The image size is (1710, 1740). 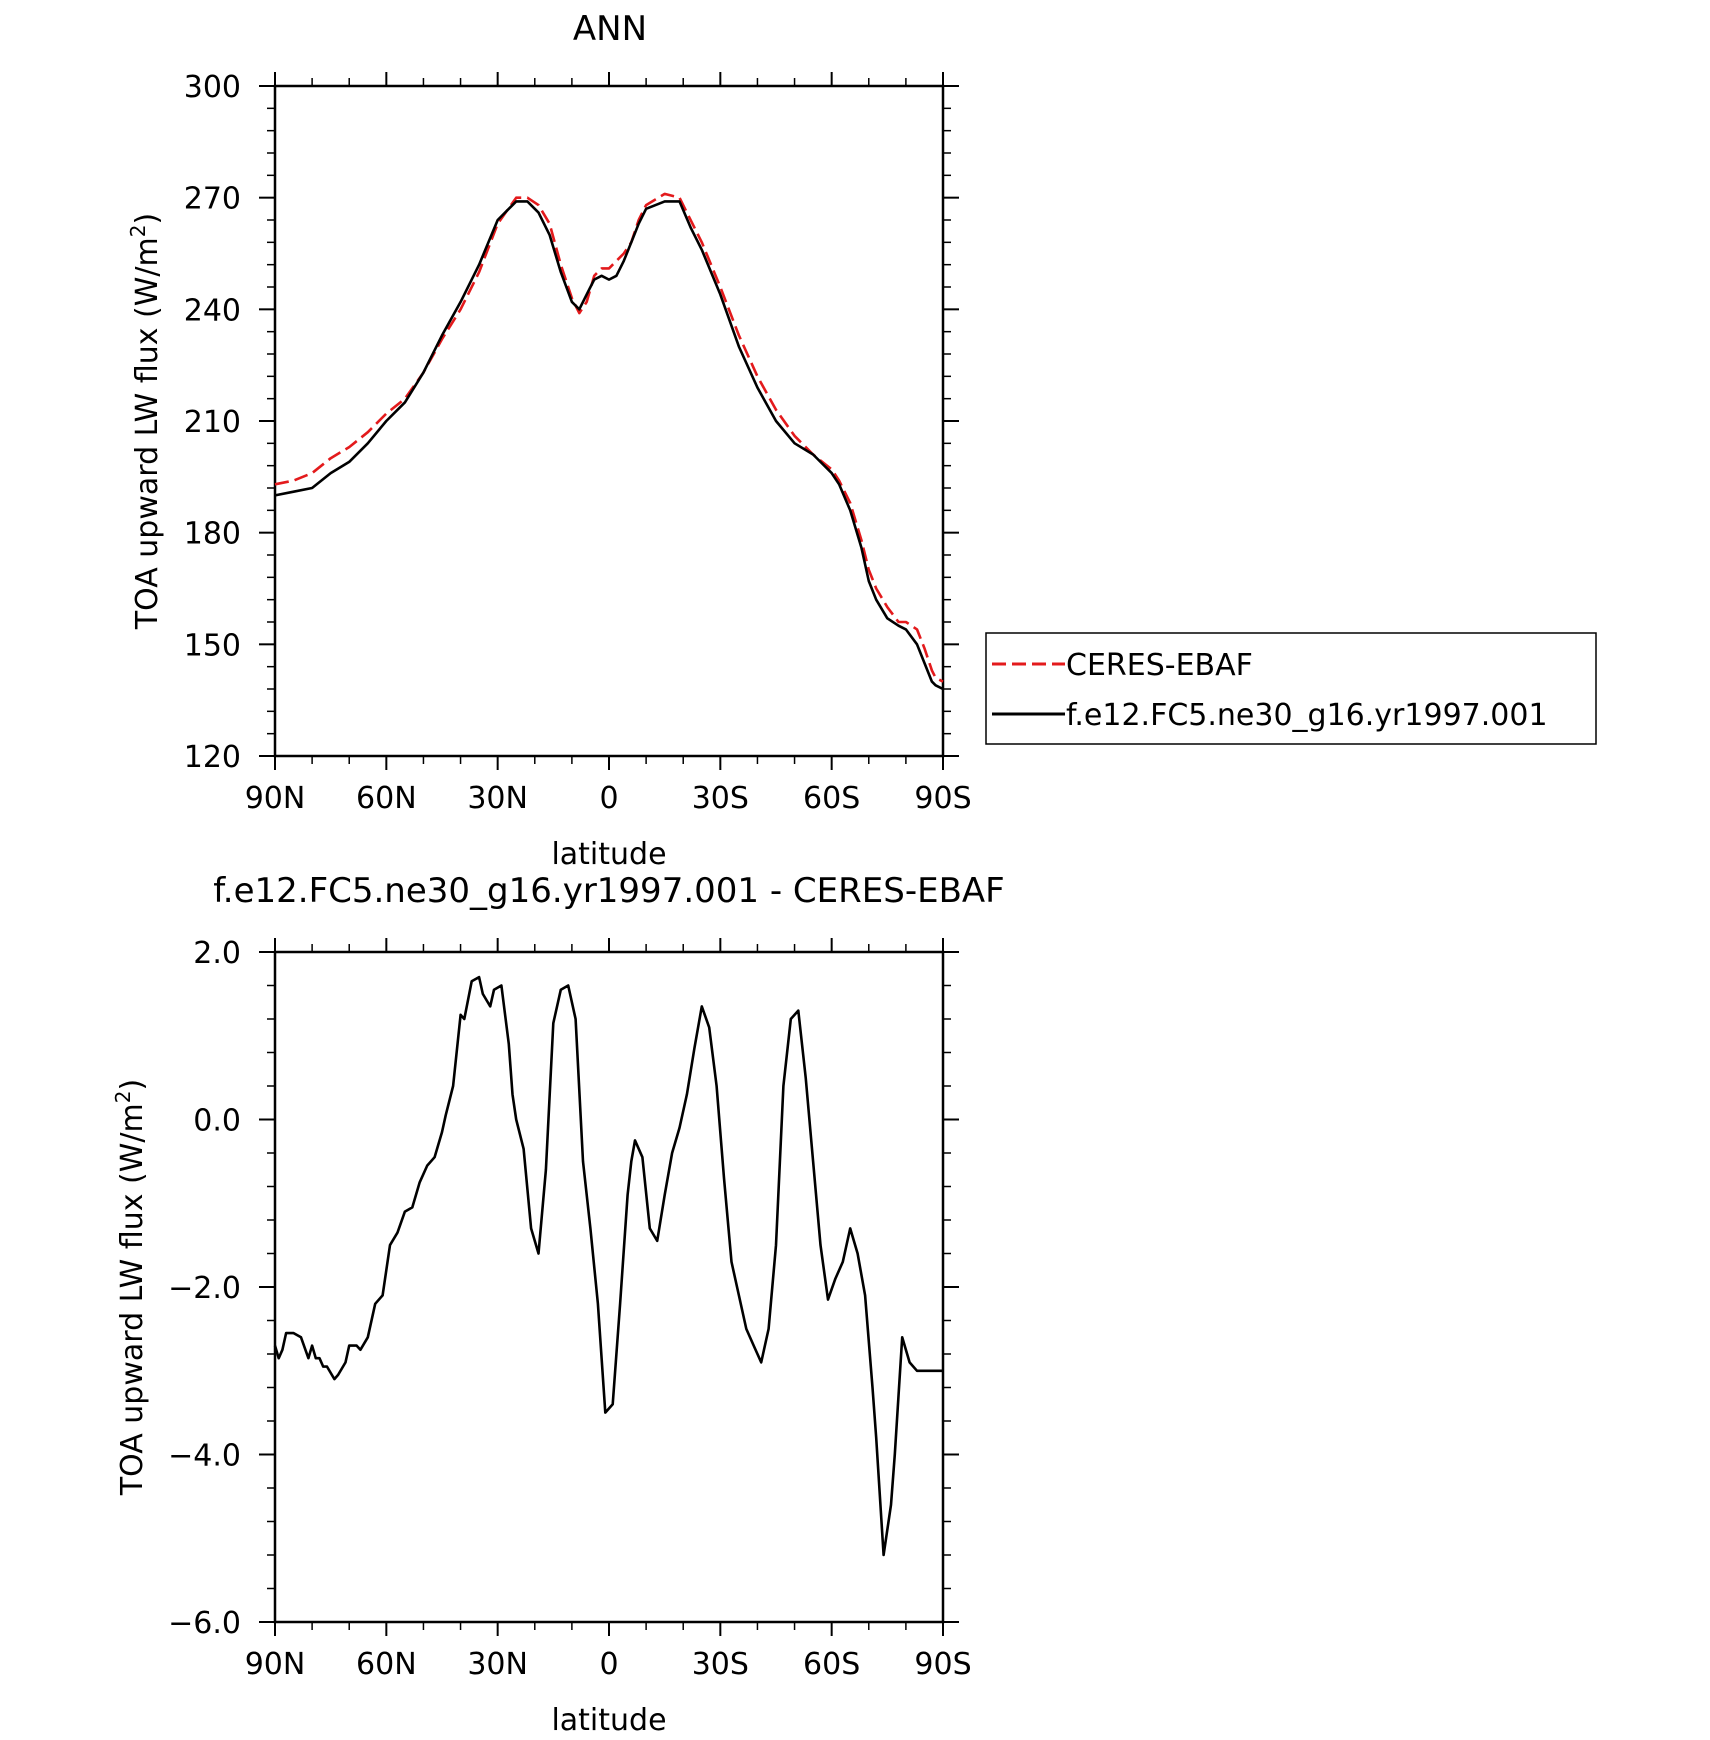 What do you see at coordinates (212, 422) in the screenshot?
I see `y-tick-label: 210` at bounding box center [212, 422].